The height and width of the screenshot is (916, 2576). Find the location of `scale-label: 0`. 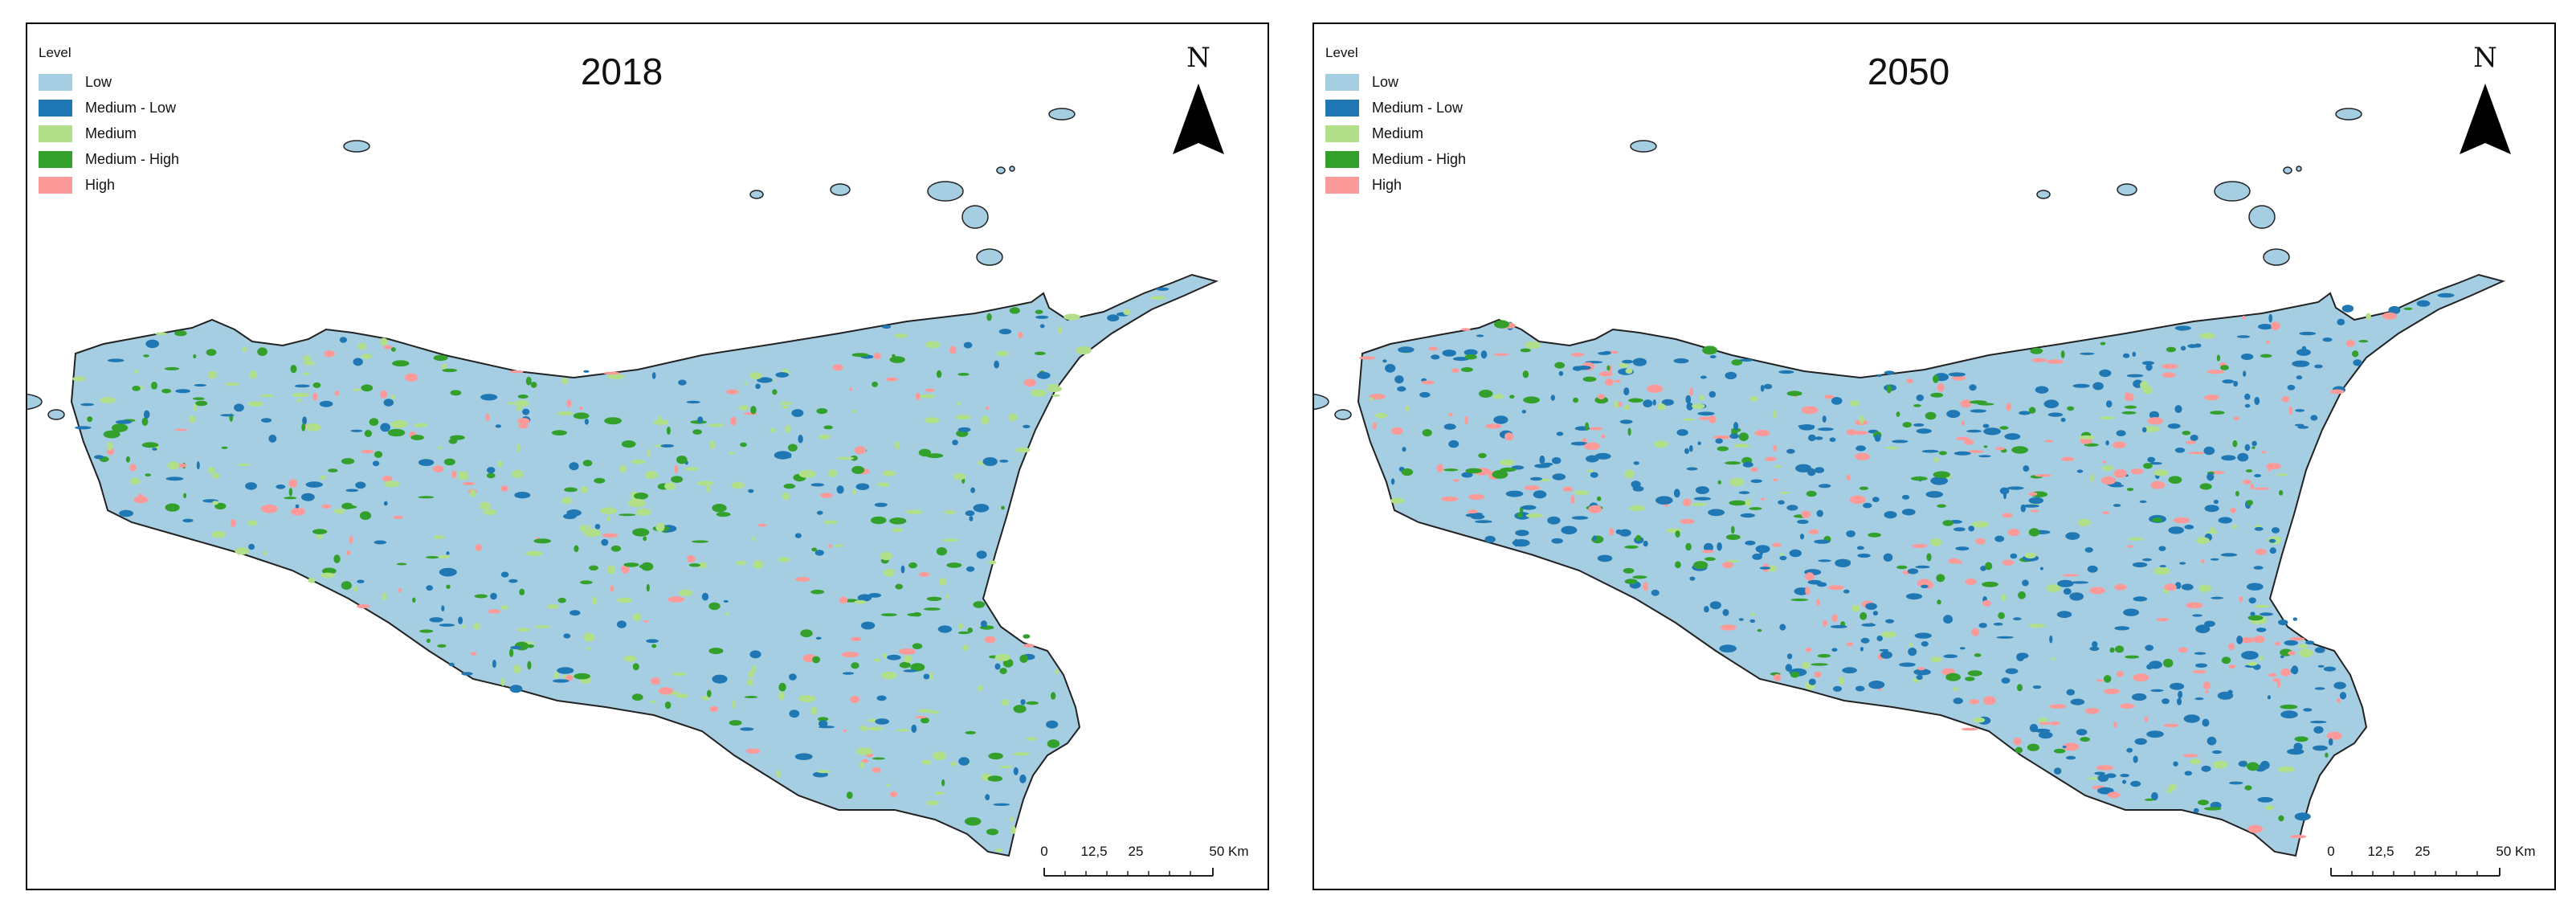

scale-label: 0 is located at coordinates (2331, 851).